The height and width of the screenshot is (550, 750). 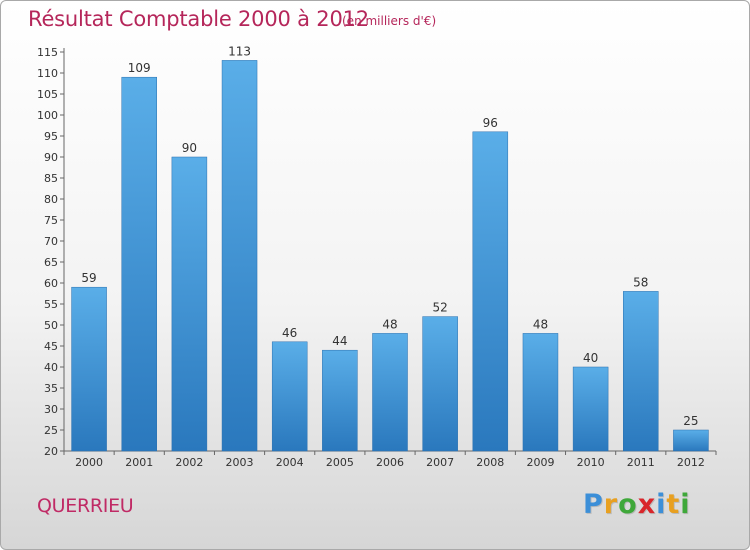 I want to click on x-tick-label: 2009, so click(x=540, y=462).